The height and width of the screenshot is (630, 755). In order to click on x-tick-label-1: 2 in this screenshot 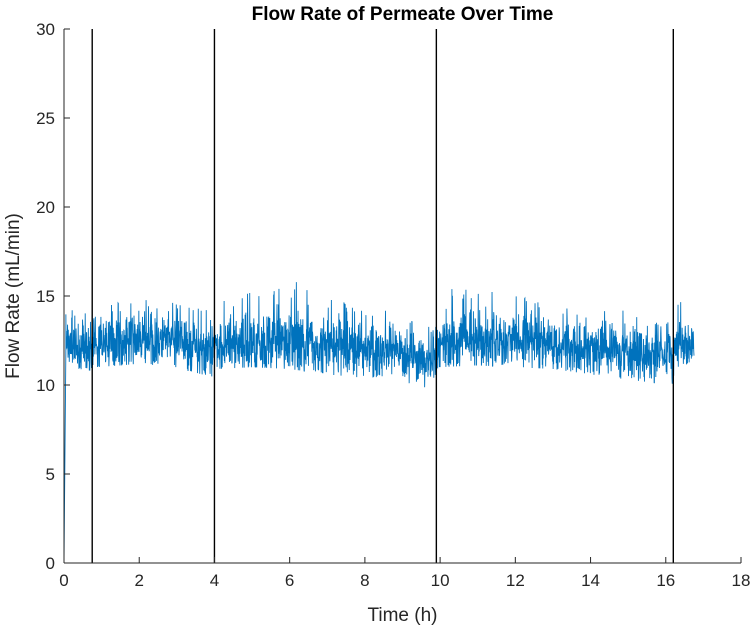, I will do `click(138, 580)`.